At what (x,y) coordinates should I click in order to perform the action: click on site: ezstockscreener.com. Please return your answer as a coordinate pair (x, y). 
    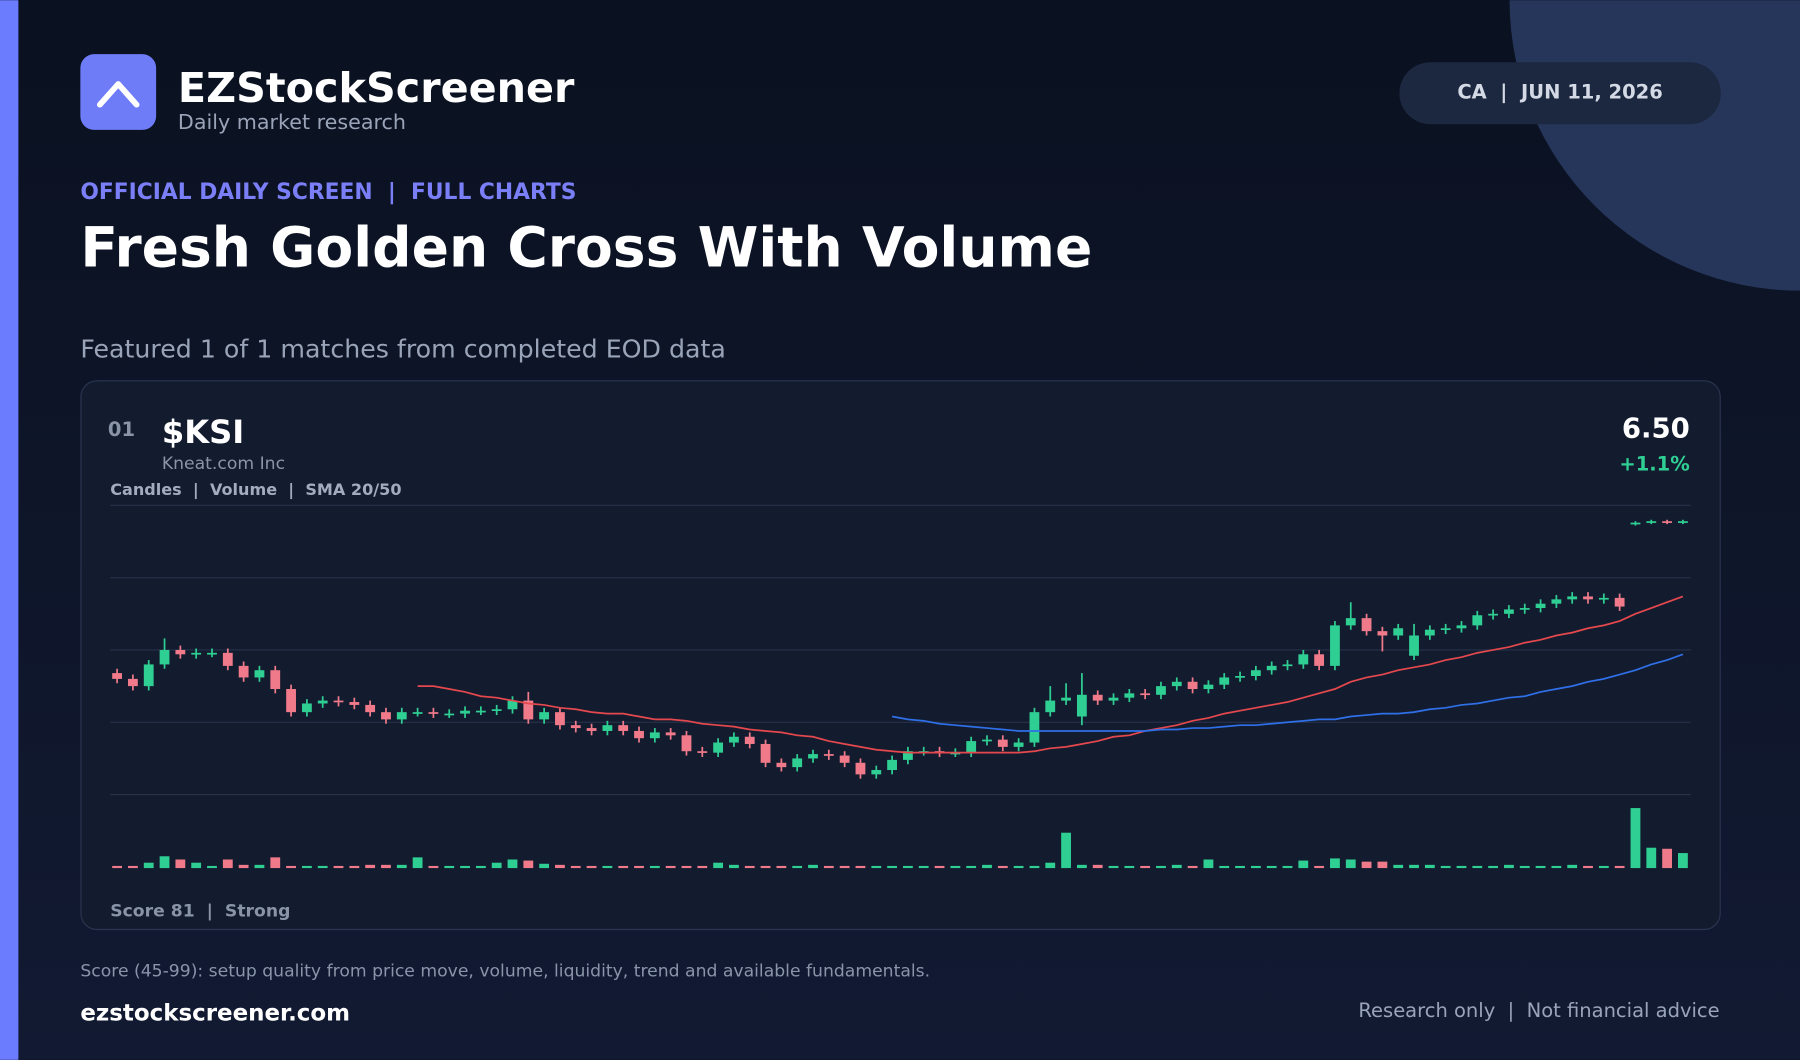
    Looking at the image, I should click on (215, 1013).